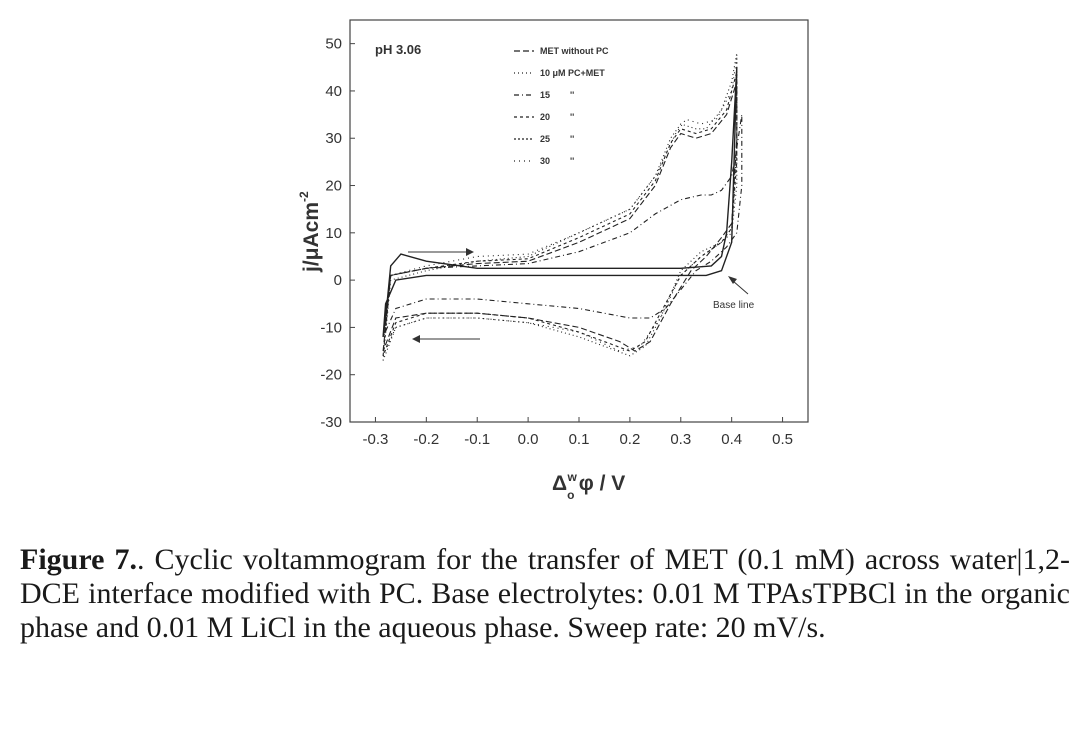  Describe the element at coordinates (545, 161) in the screenshot. I see `legend-label: 30` at that location.